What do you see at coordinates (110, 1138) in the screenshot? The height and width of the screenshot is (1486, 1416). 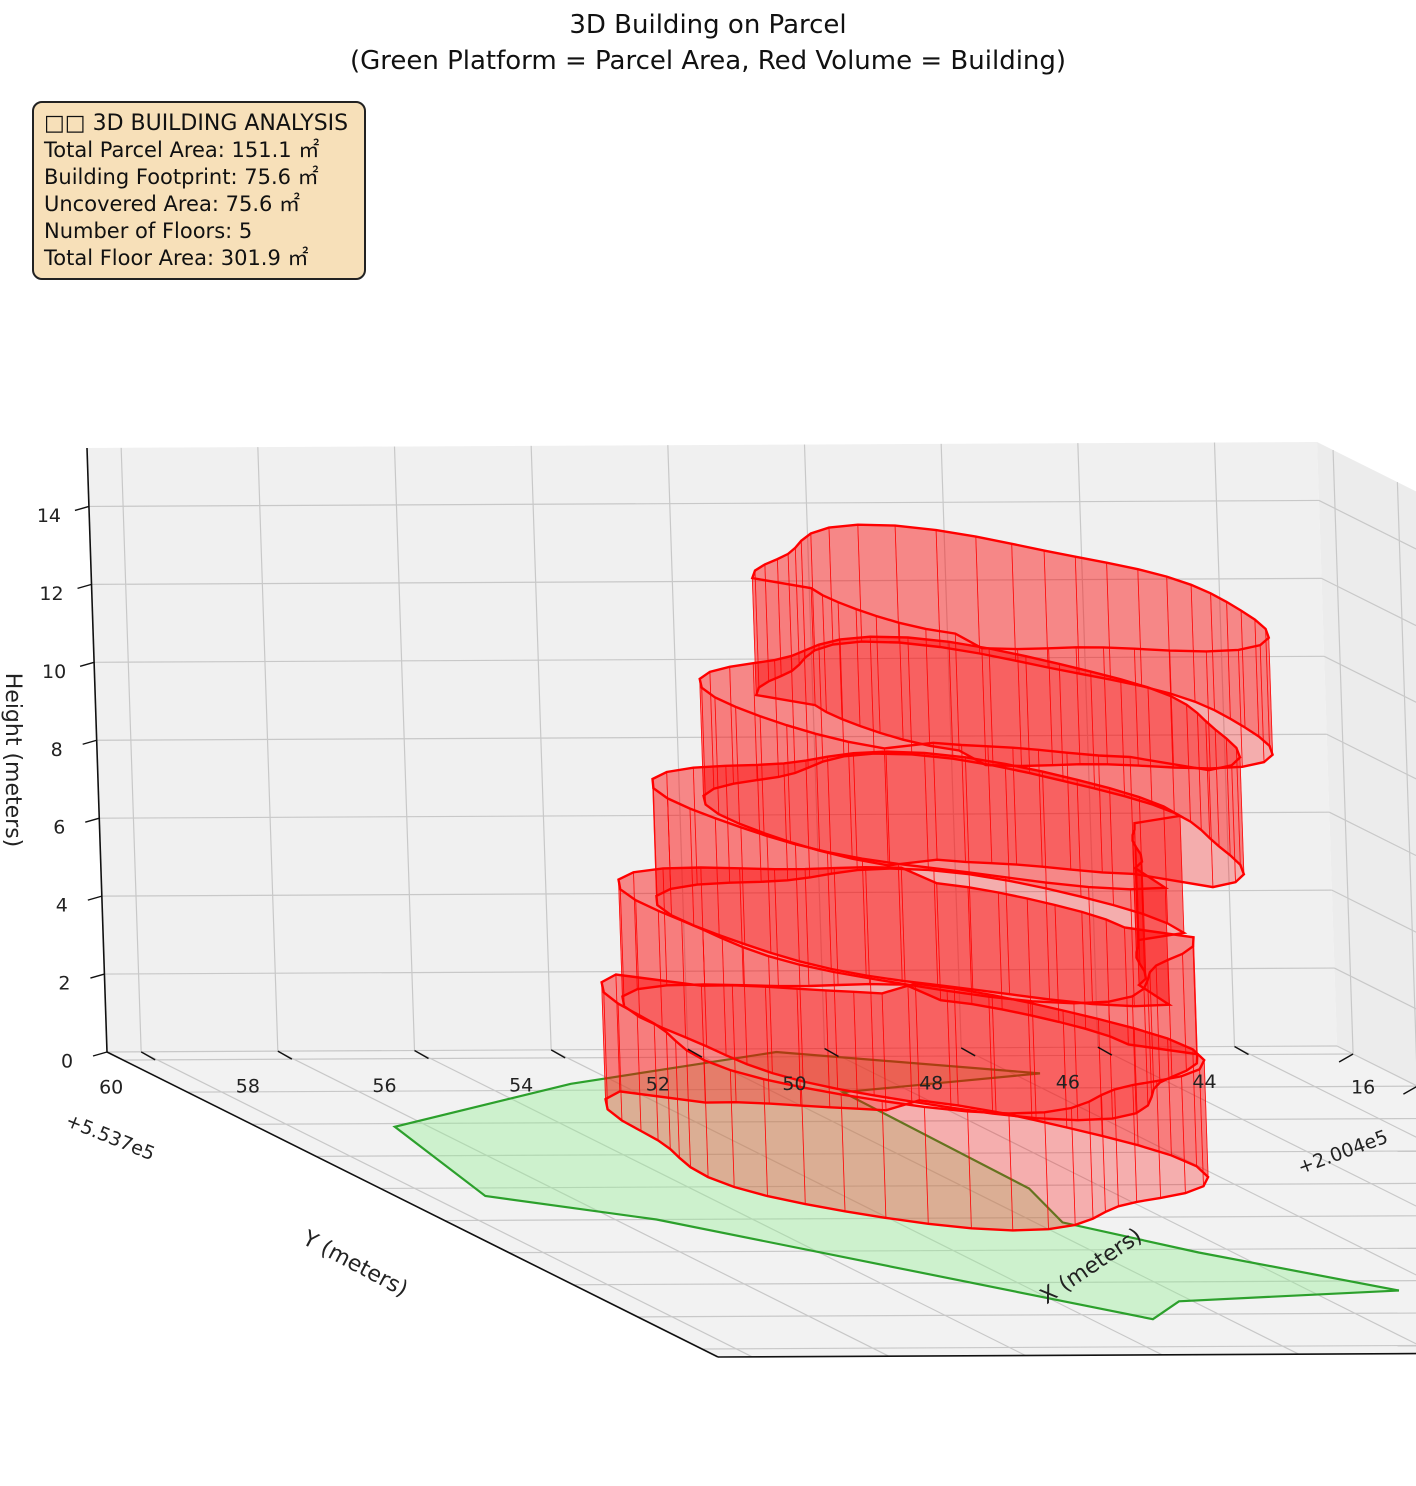 I see `y-offset-label: +5.537e5` at bounding box center [110, 1138].